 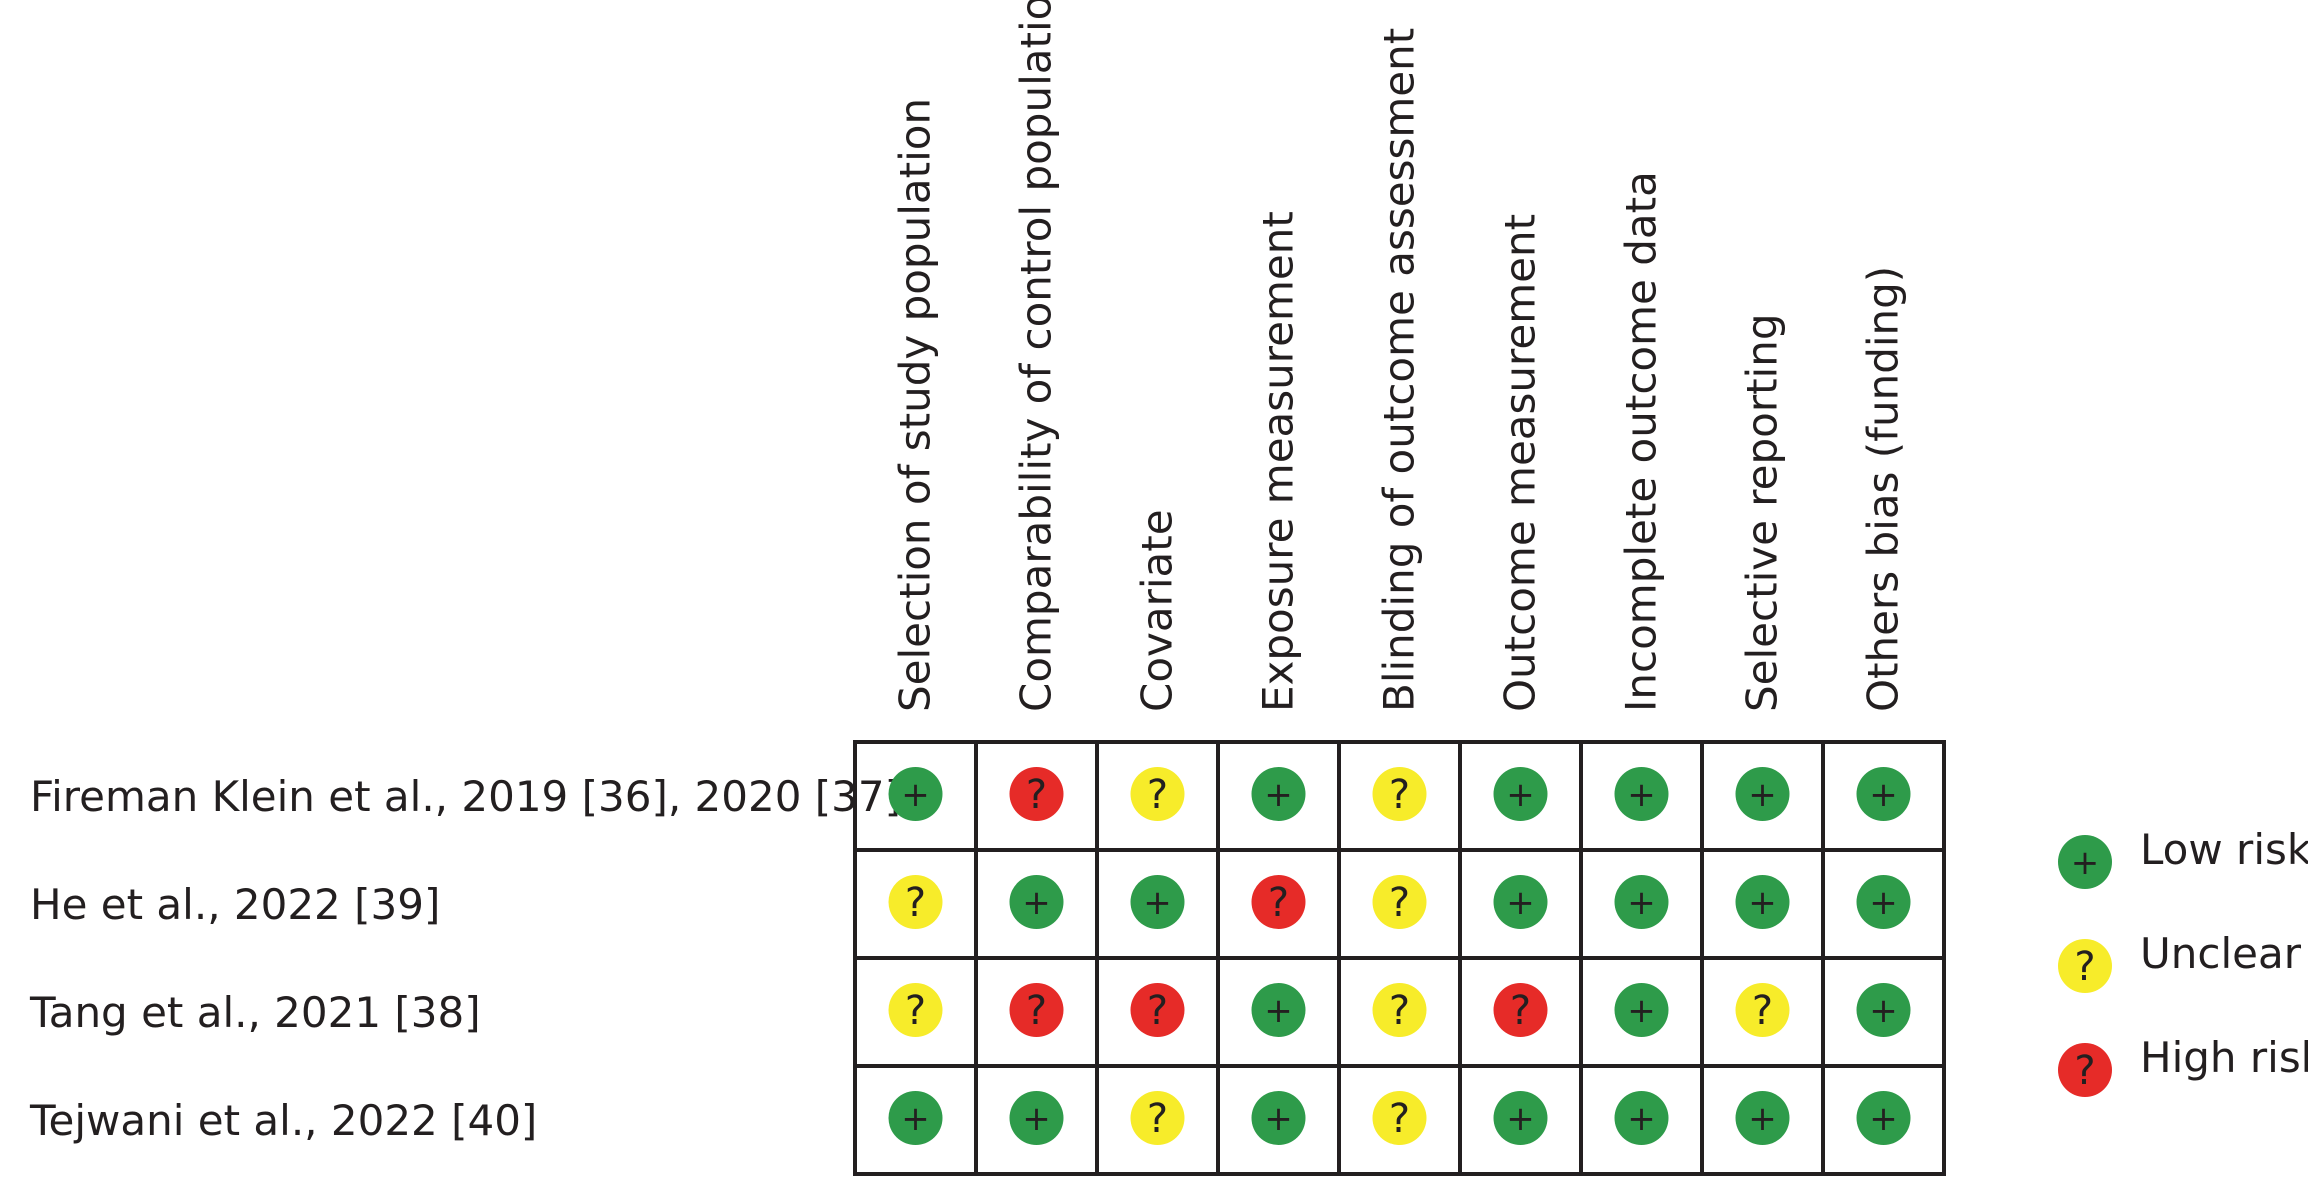 What do you see at coordinates (1399, 370) in the screenshot?
I see `column-header-blinding-of-outcome-assessment: Blinding of outcome assessment` at bounding box center [1399, 370].